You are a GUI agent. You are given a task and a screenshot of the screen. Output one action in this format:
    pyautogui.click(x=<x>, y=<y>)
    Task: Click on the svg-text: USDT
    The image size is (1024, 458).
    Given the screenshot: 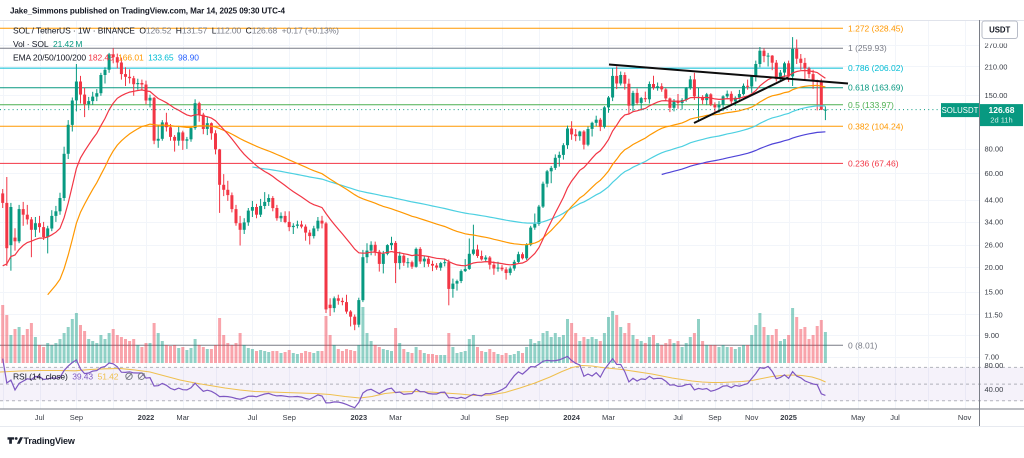 What is the action you would take?
    pyautogui.click(x=999, y=30)
    